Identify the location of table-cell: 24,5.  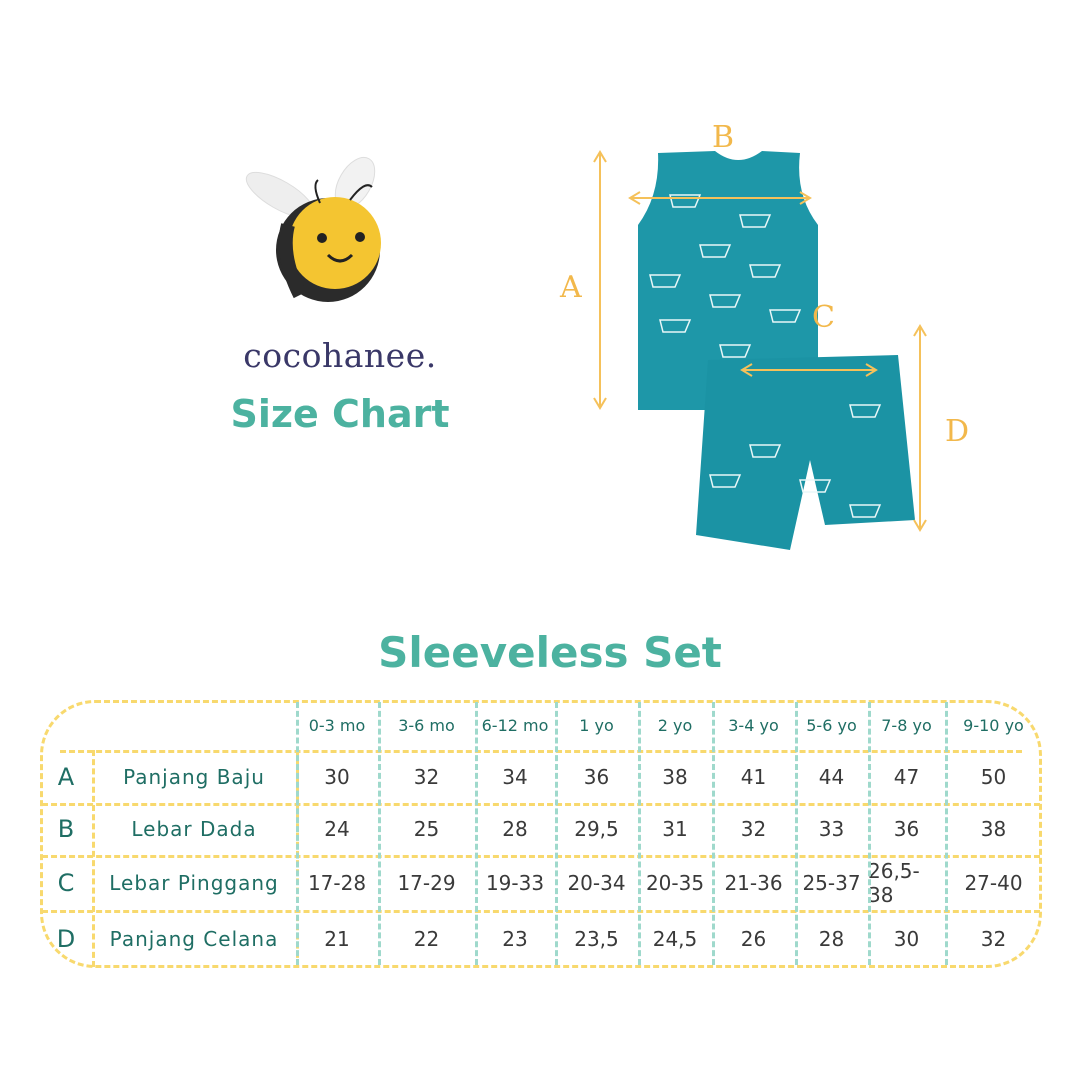
(675, 938).